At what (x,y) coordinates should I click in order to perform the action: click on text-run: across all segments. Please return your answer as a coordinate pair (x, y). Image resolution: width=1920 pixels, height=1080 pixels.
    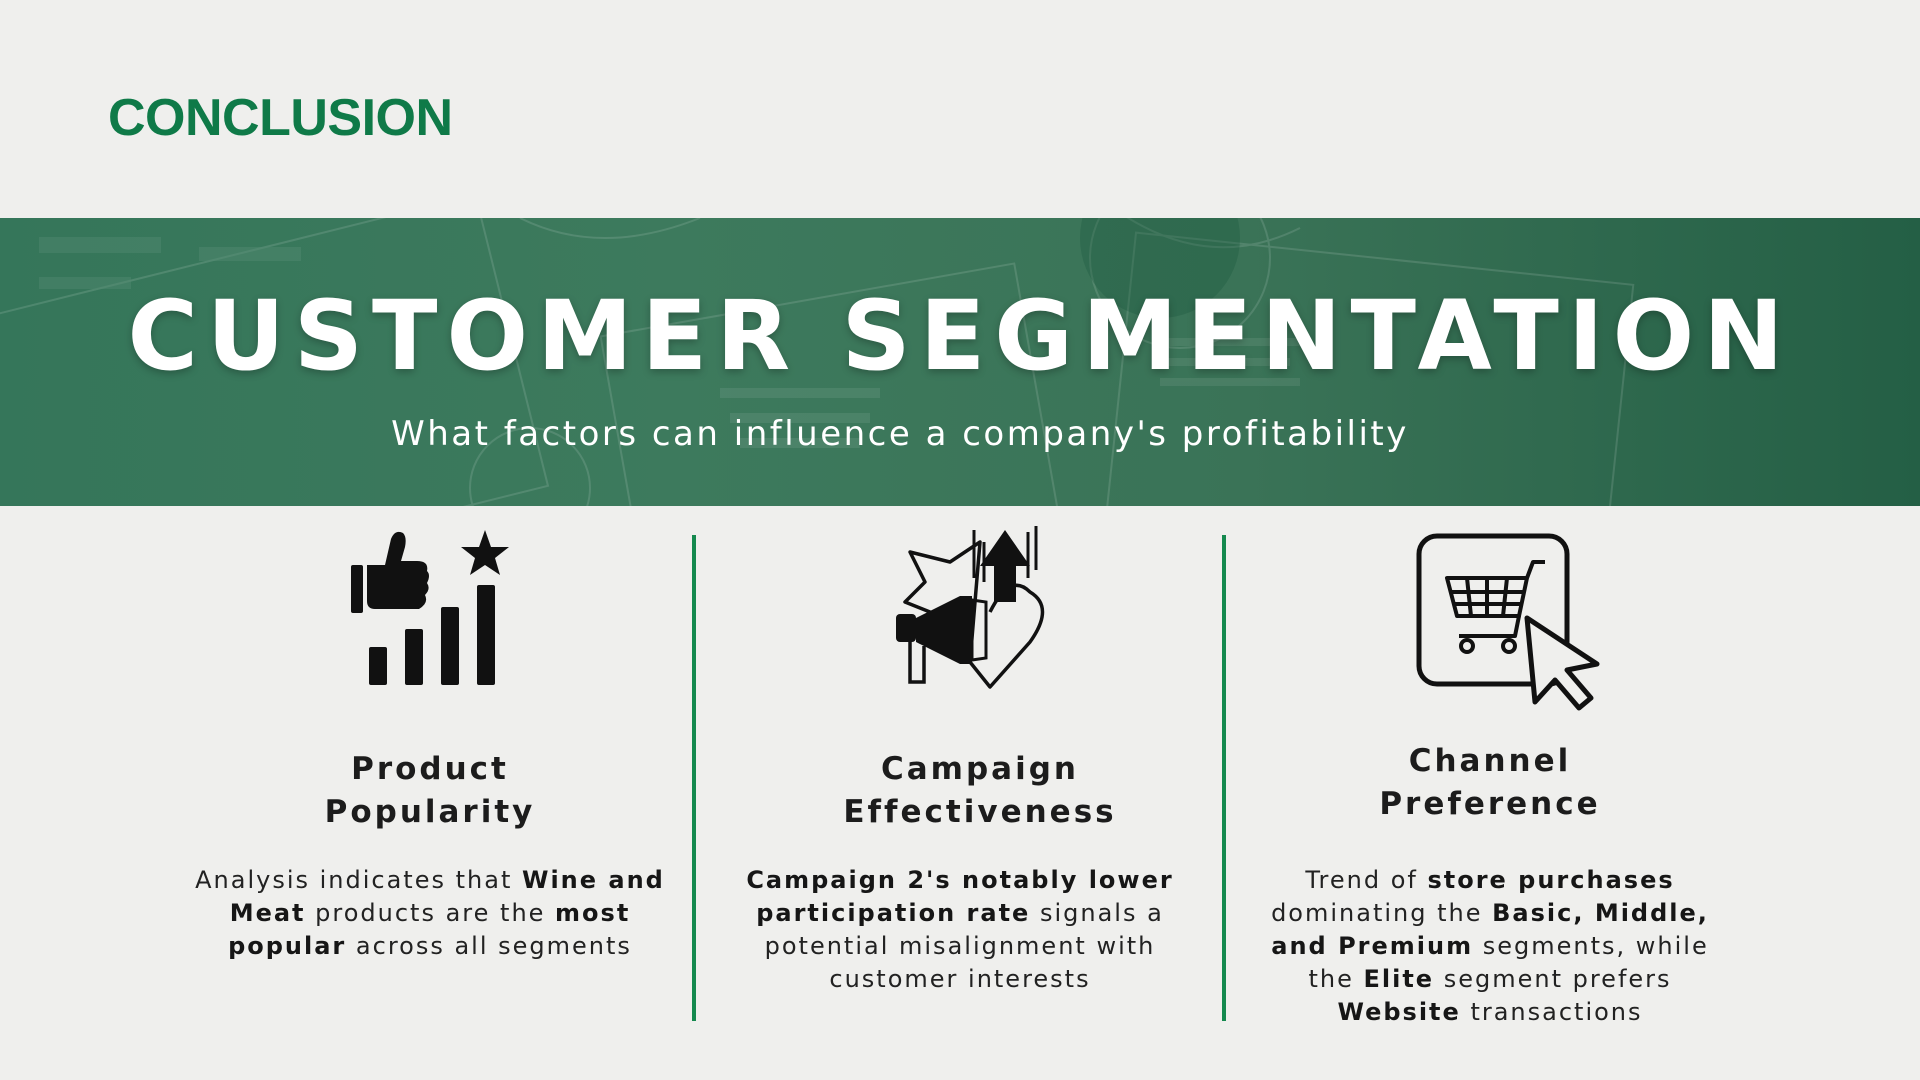
    Looking at the image, I should click on (489, 946).